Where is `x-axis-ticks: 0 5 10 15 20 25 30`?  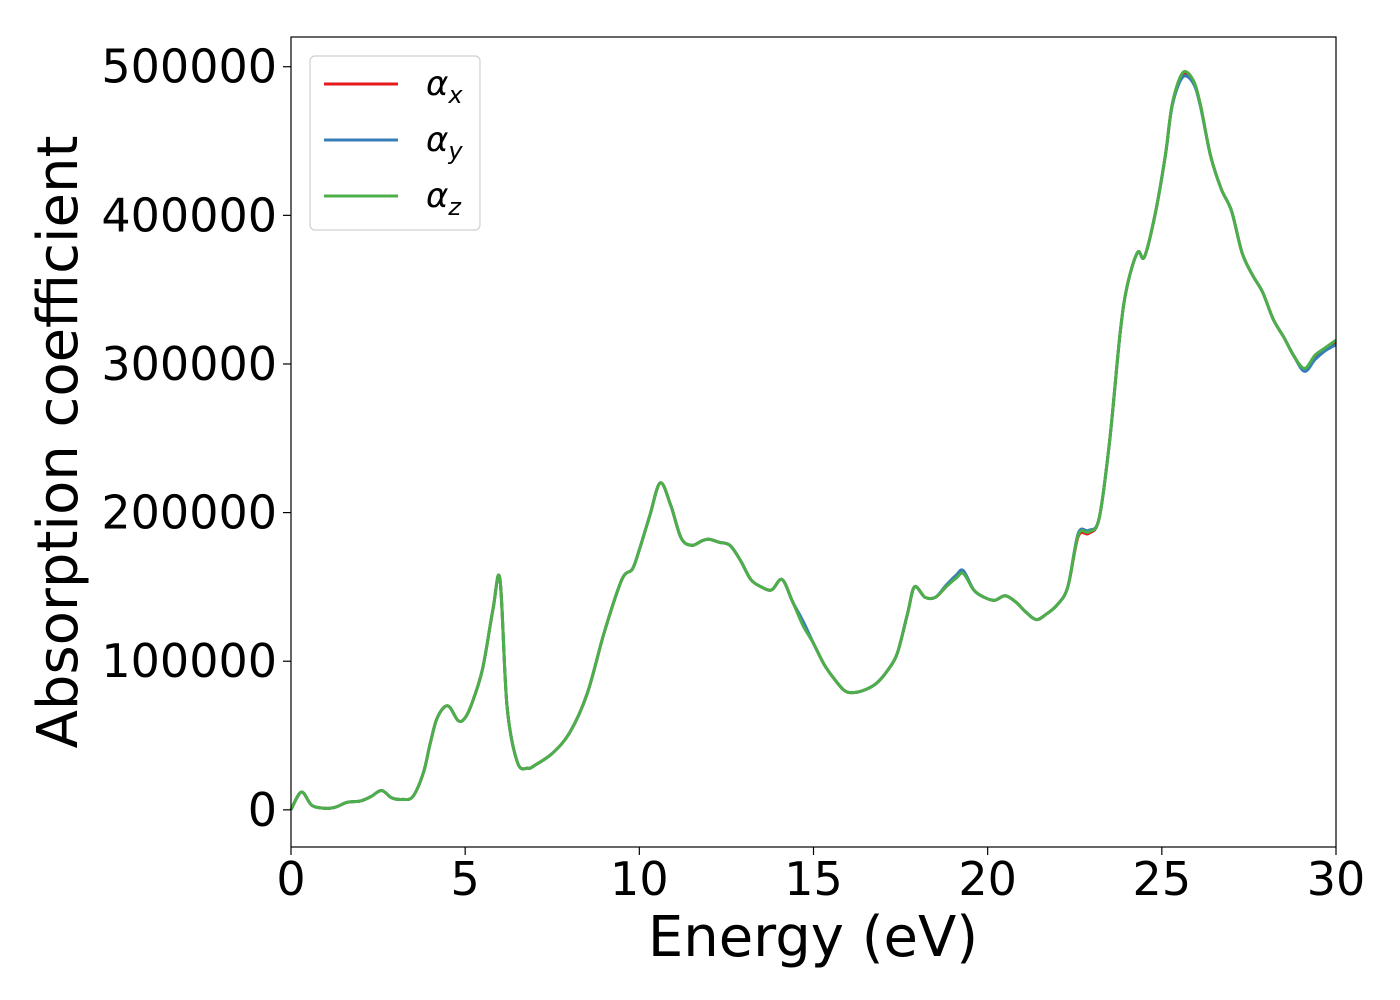 x-axis-ticks: 0 5 10 15 20 25 30 is located at coordinates (820, 876).